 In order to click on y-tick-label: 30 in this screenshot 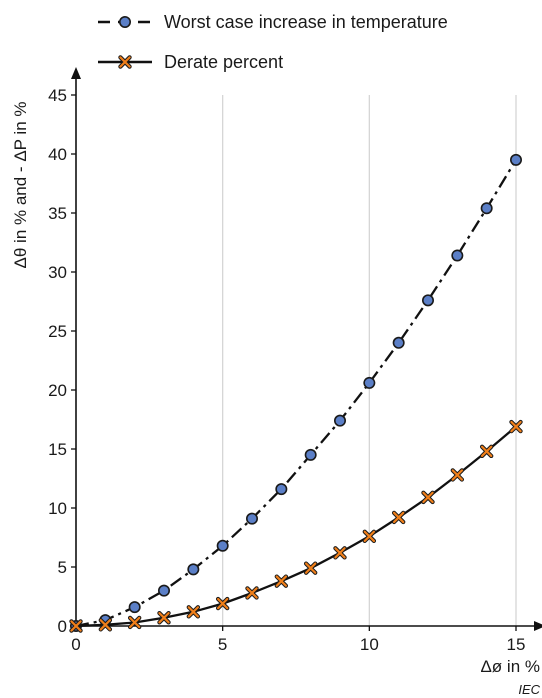, I will do `click(57, 272)`.